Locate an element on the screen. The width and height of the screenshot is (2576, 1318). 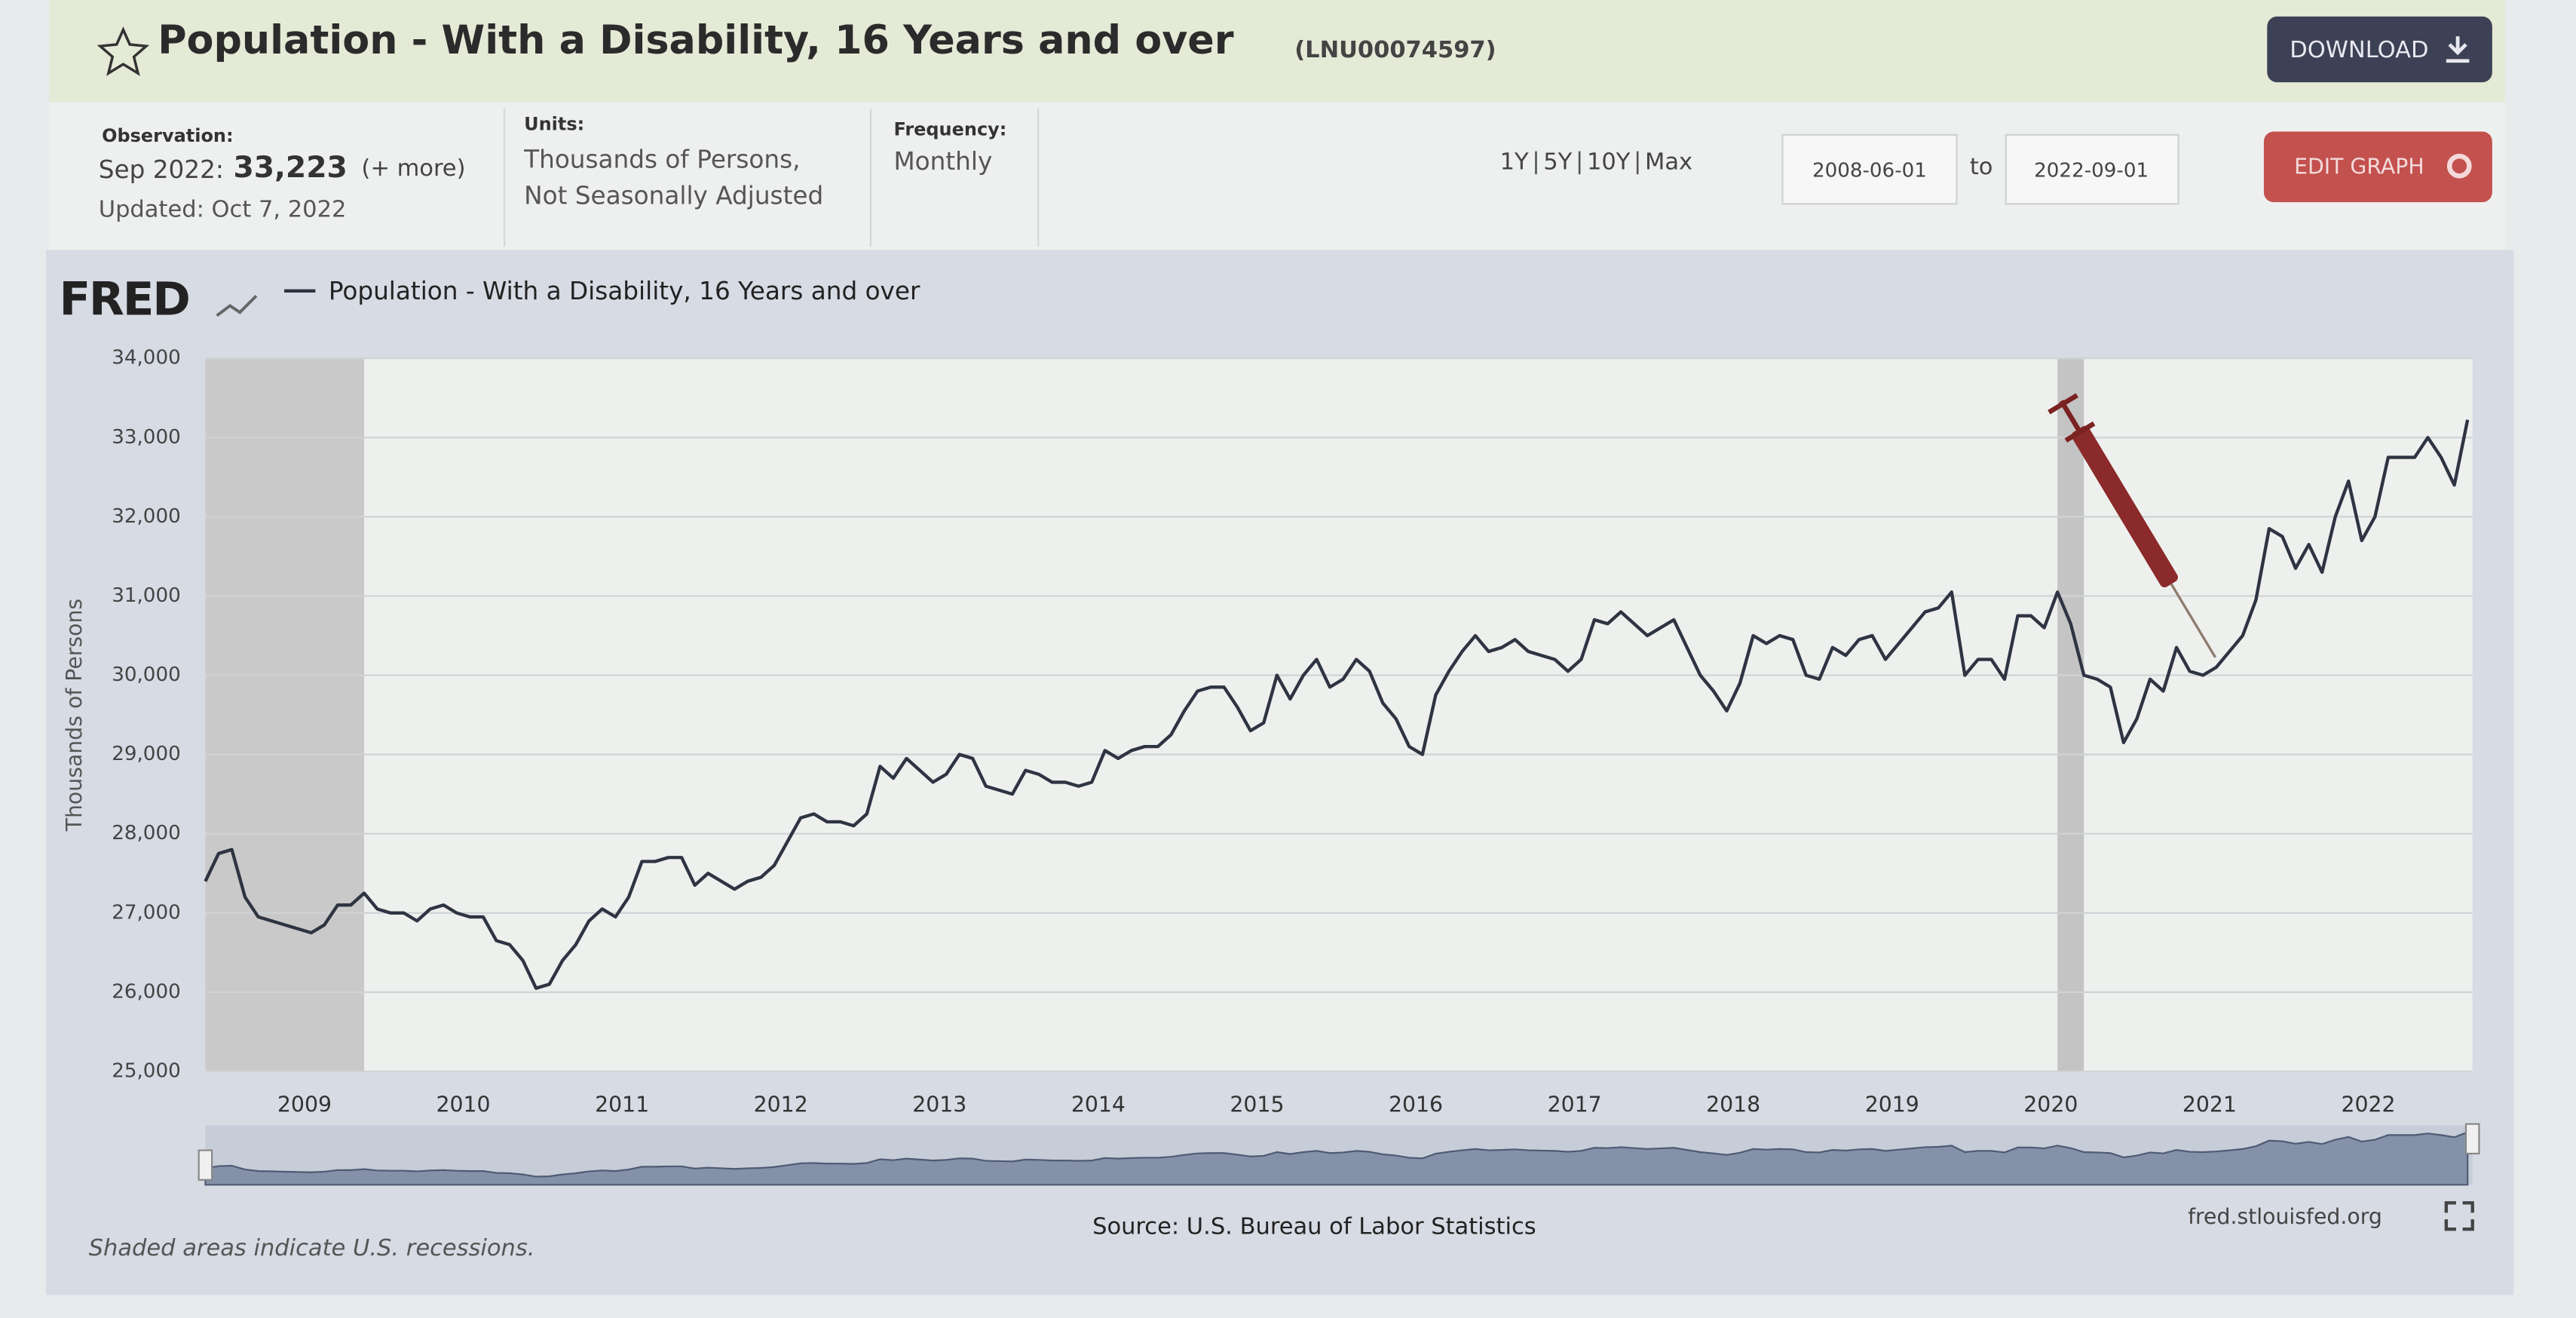
range-link: 10Y is located at coordinates (1609, 162).